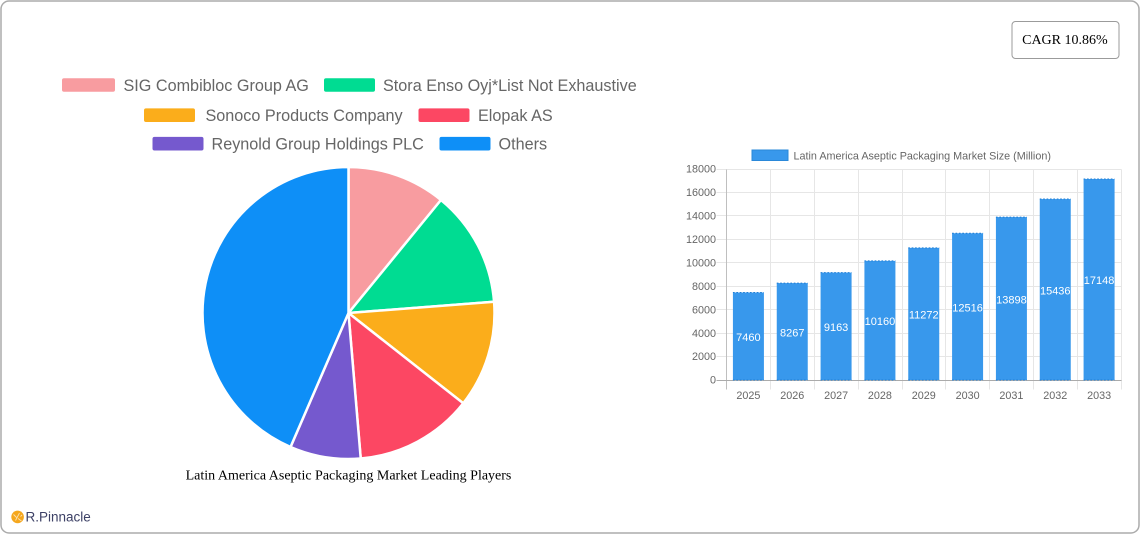 This screenshot has width=1140, height=535. Describe the element at coordinates (880, 322) in the screenshot. I see `svg-text: 10160` at that location.